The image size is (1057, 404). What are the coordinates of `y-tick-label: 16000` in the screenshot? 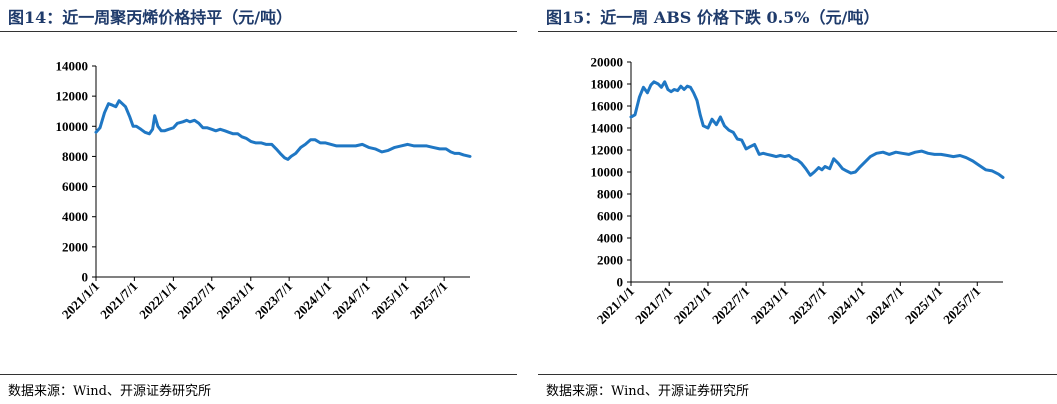 It's located at (607, 106).